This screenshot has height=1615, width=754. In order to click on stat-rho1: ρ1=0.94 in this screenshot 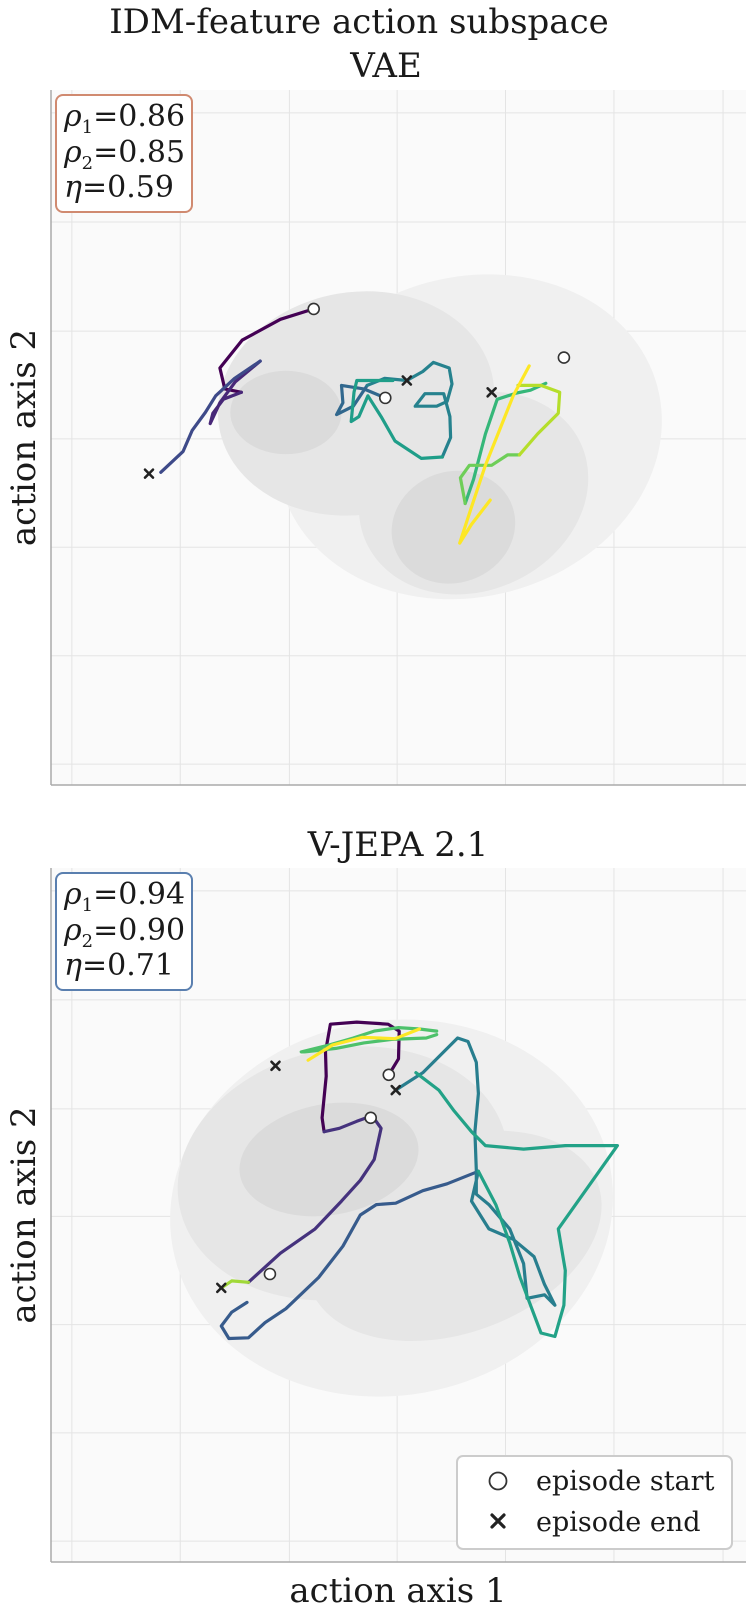, I will do `click(124, 896)`.